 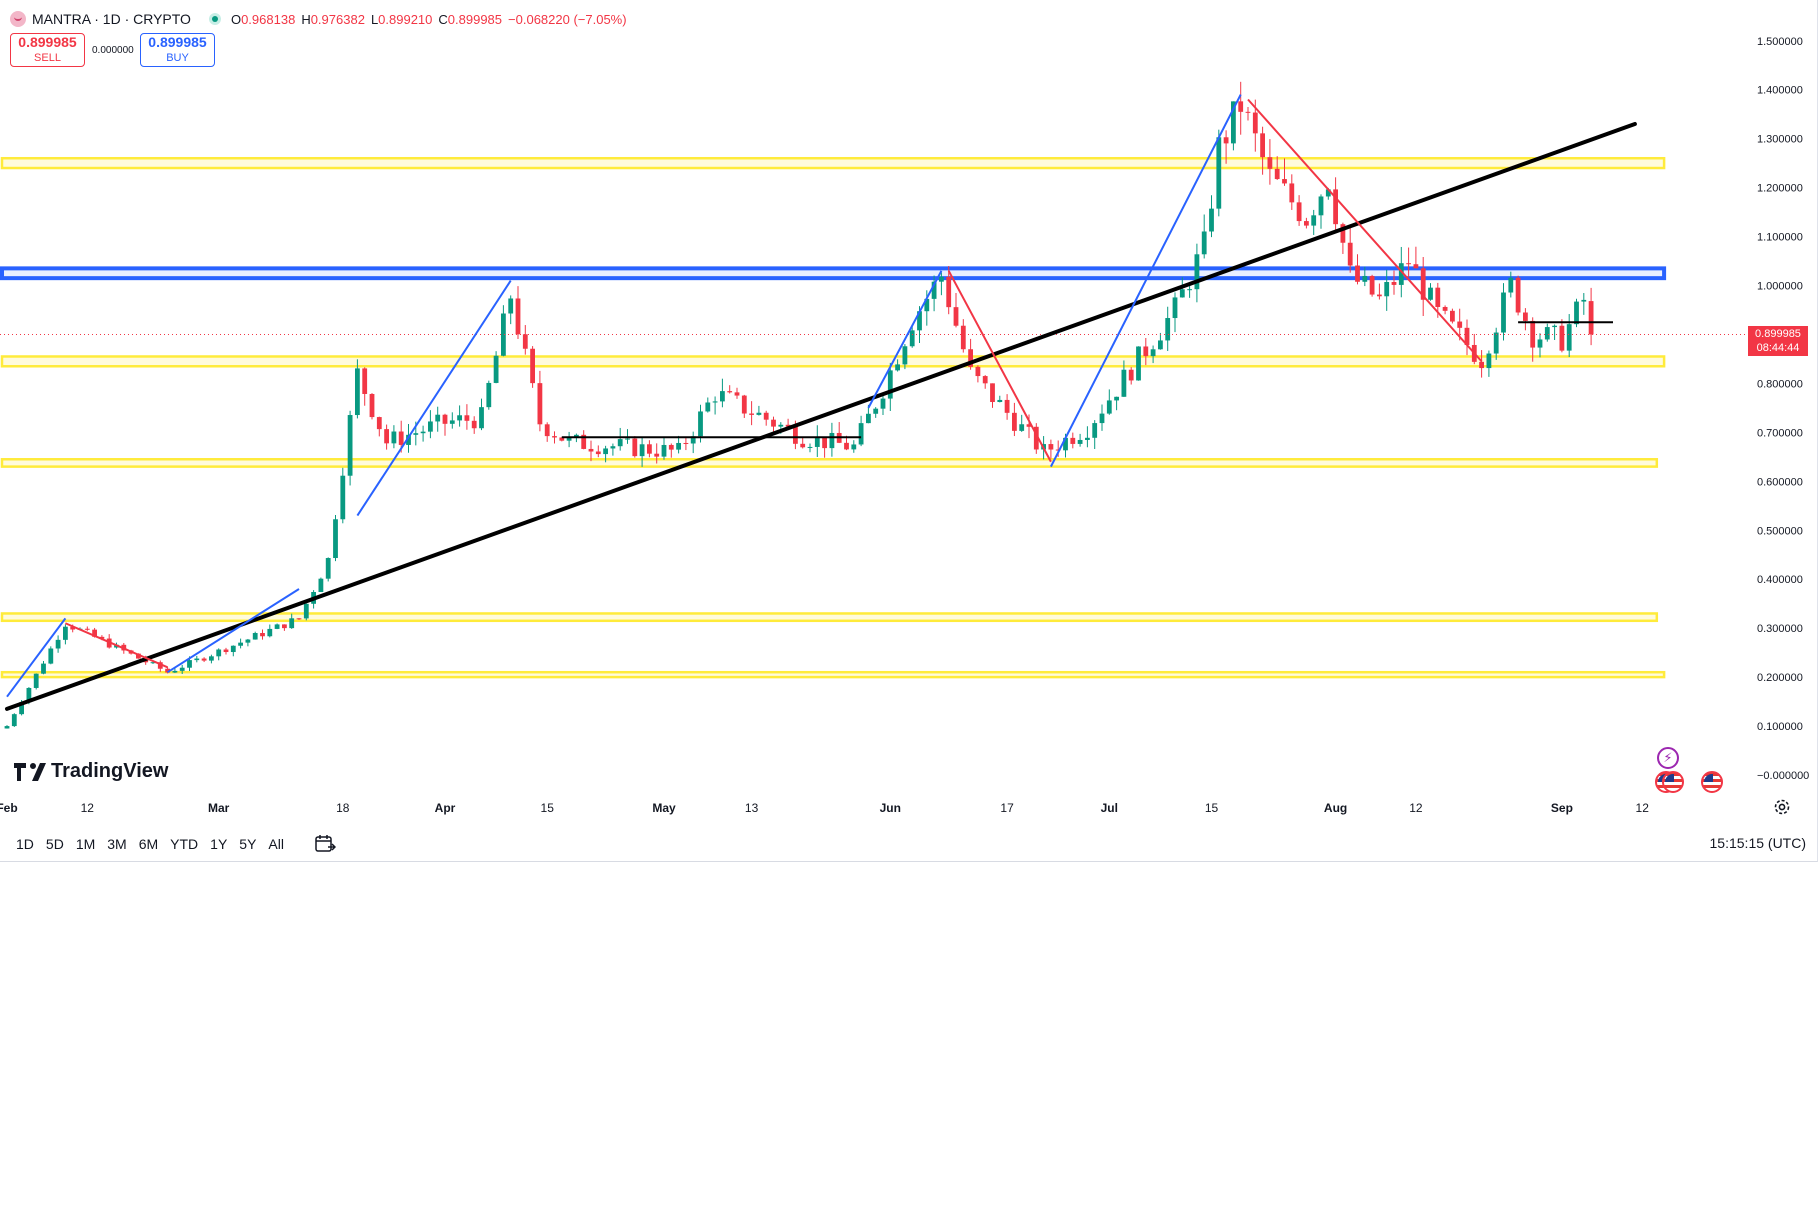 What do you see at coordinates (30, 771) in the screenshot?
I see `tradingview-logo-icon` at bounding box center [30, 771].